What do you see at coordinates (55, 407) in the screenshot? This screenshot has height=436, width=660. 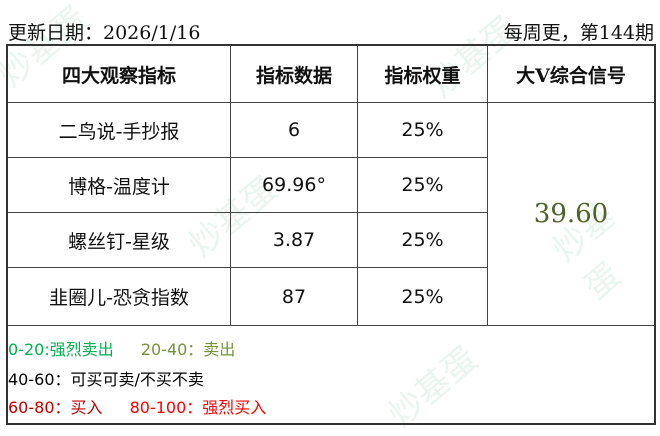 I see `legend-buy: 60-80：买入` at bounding box center [55, 407].